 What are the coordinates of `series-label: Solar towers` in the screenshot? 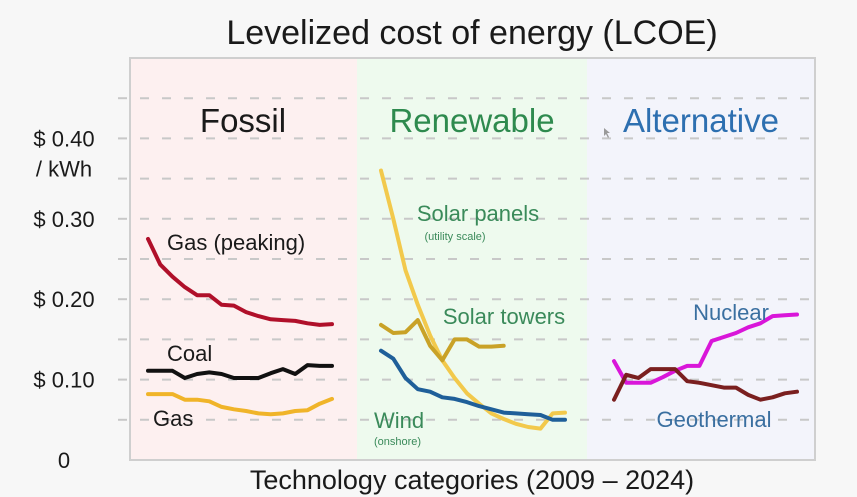 It's located at (504, 316).